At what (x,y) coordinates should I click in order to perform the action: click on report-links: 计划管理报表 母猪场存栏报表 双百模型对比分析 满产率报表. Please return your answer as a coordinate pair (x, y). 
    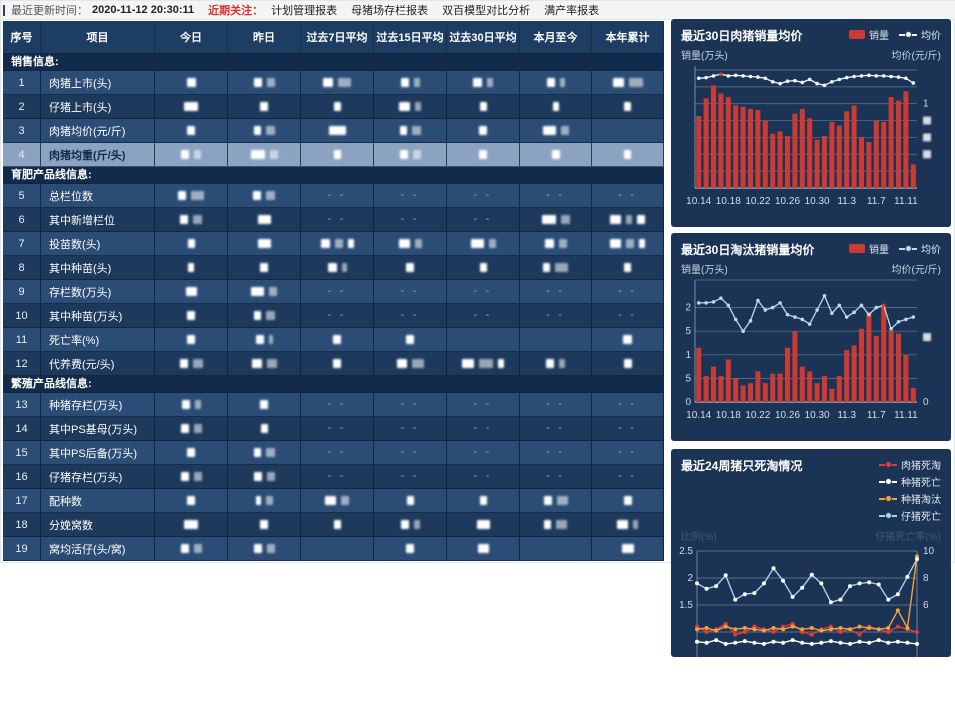
    Looking at the image, I should click on (442, 10).